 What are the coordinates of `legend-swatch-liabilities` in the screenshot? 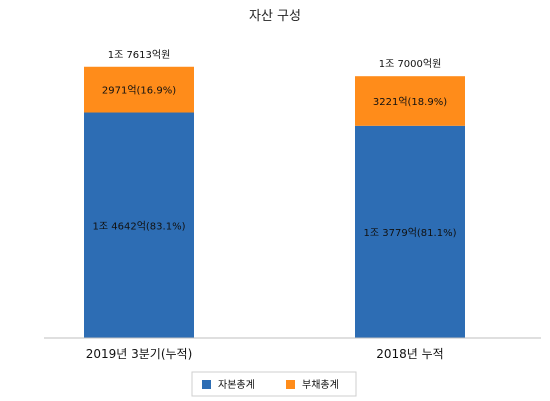 It's located at (290, 384).